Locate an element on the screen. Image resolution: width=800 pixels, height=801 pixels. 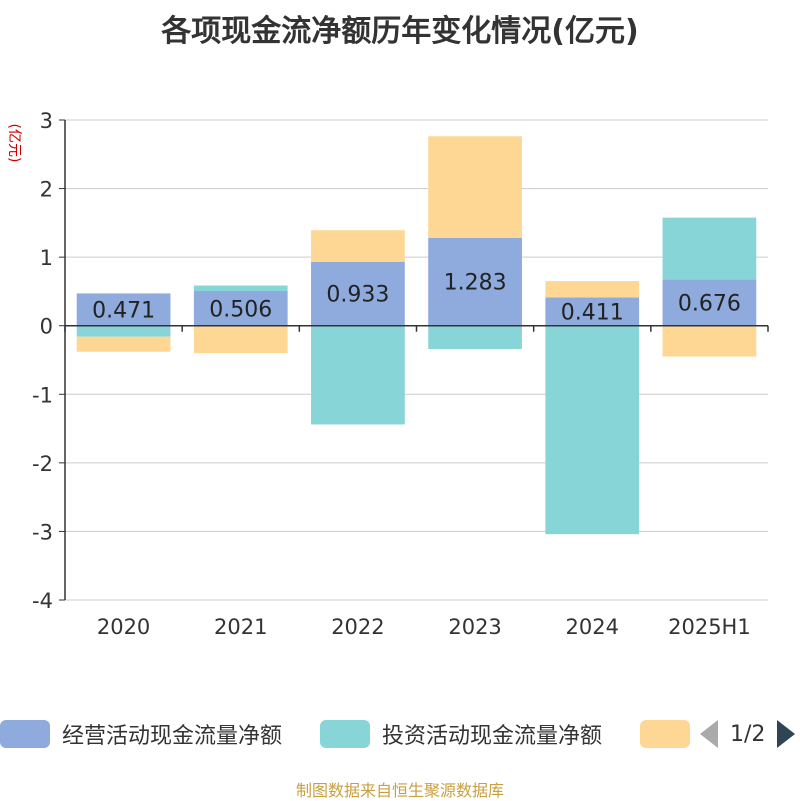
y-tick-label: 3 is located at coordinates (46, 121).